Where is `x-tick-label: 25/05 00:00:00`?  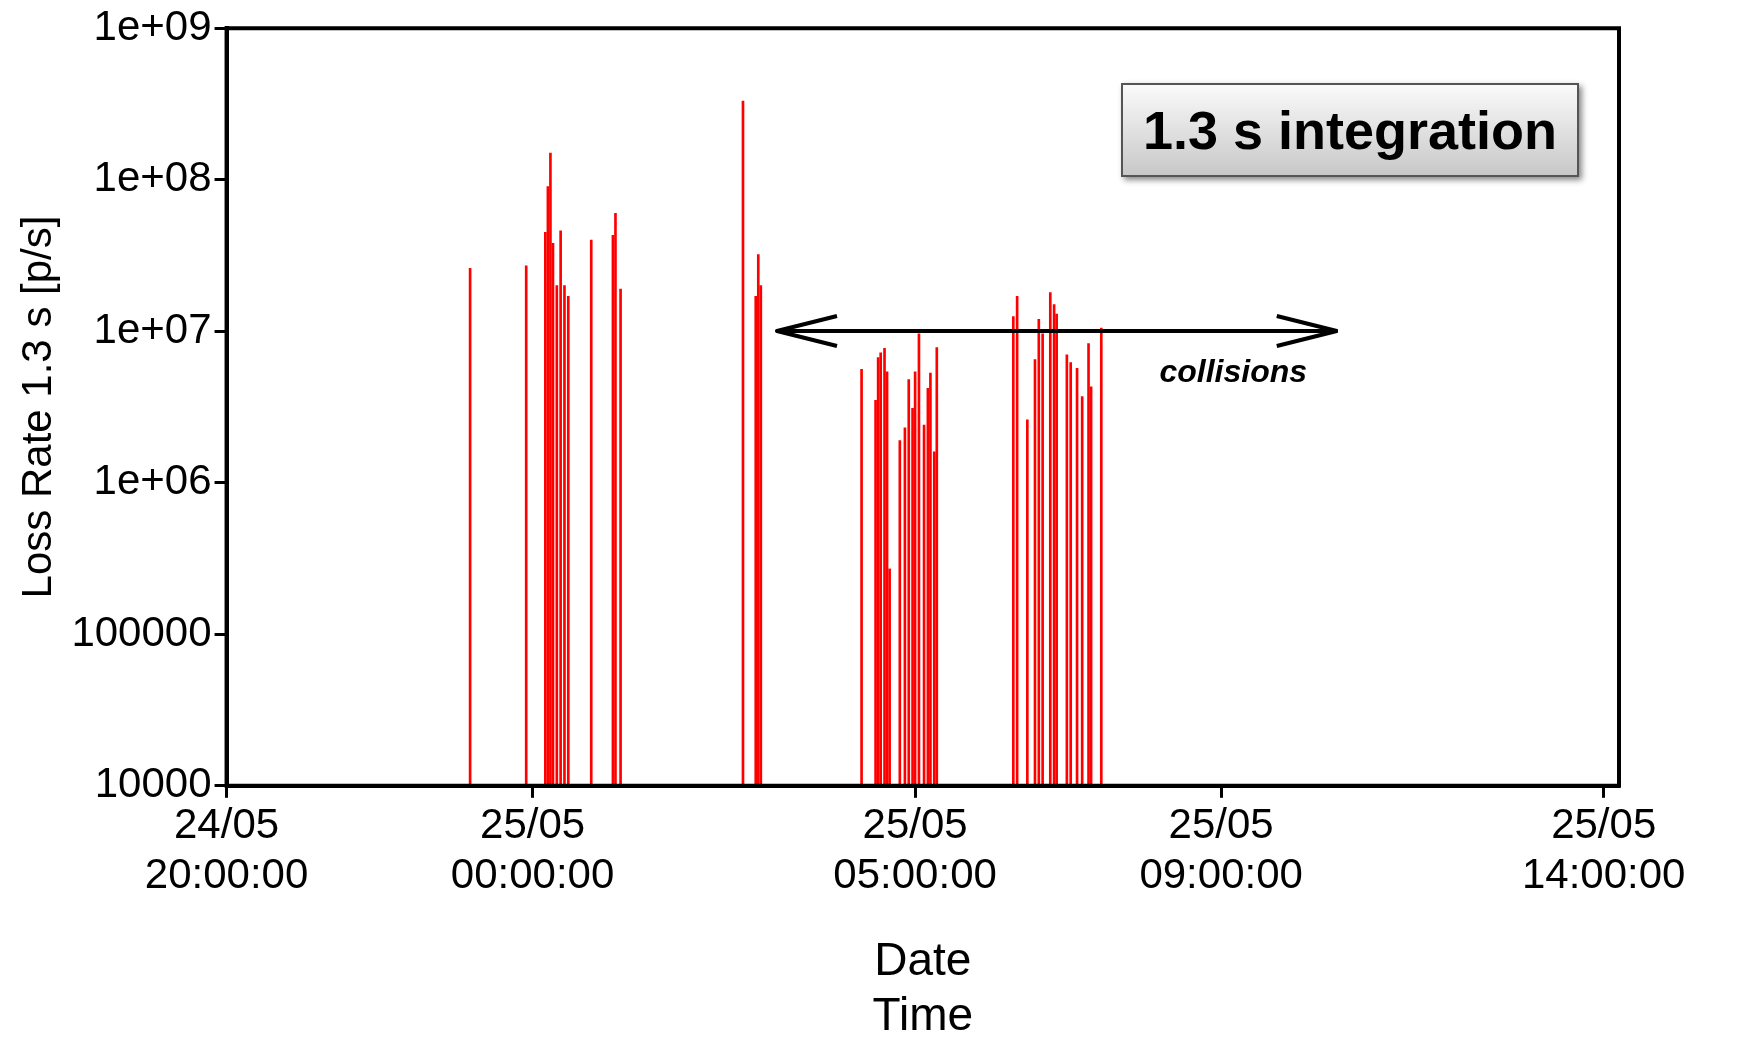
x-tick-label: 25/05 00:00:00 is located at coordinates (532, 848).